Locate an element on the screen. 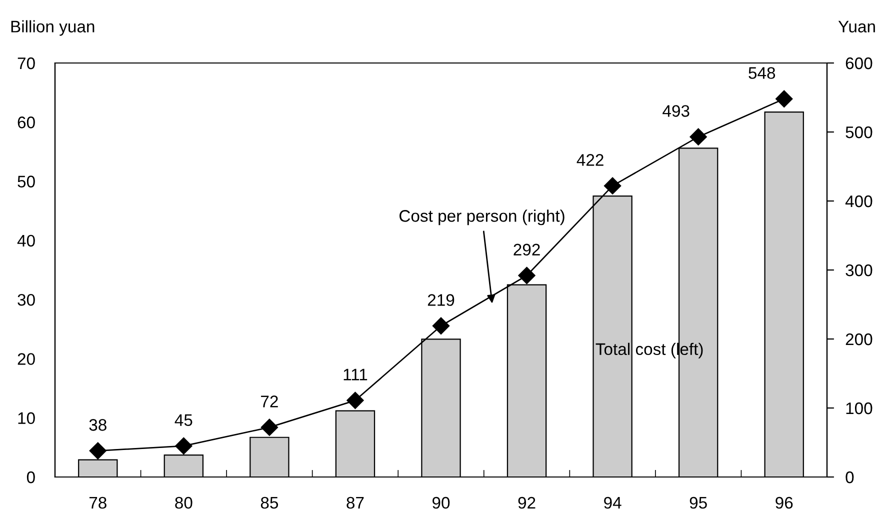  y-tick-label: 50 is located at coordinates (26, 182).